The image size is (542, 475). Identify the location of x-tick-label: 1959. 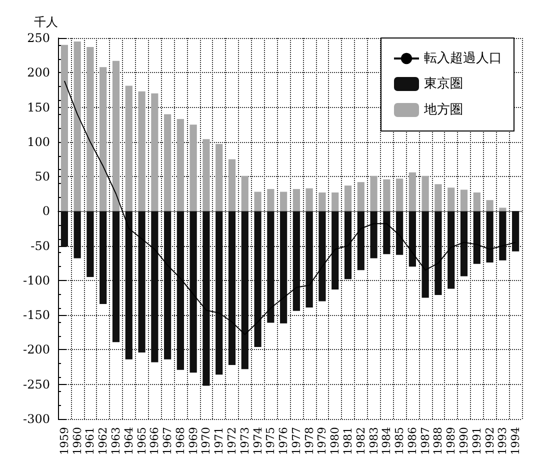
(64, 441).